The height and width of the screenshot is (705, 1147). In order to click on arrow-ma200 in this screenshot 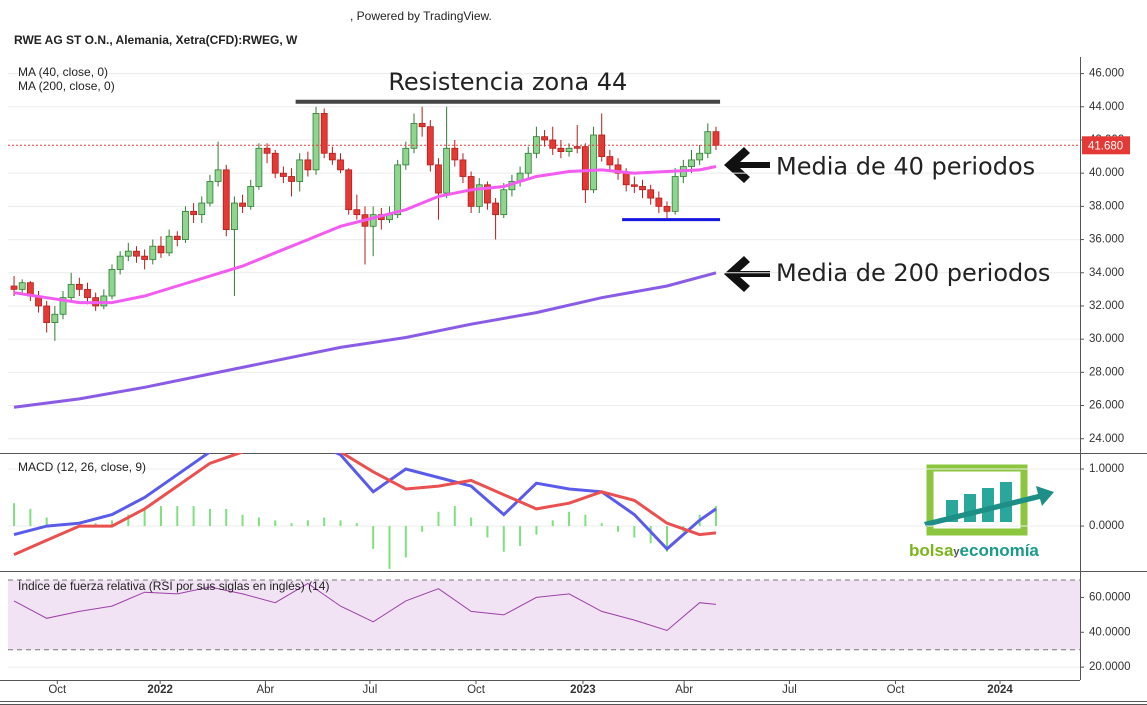, I will do `click(747, 274)`.